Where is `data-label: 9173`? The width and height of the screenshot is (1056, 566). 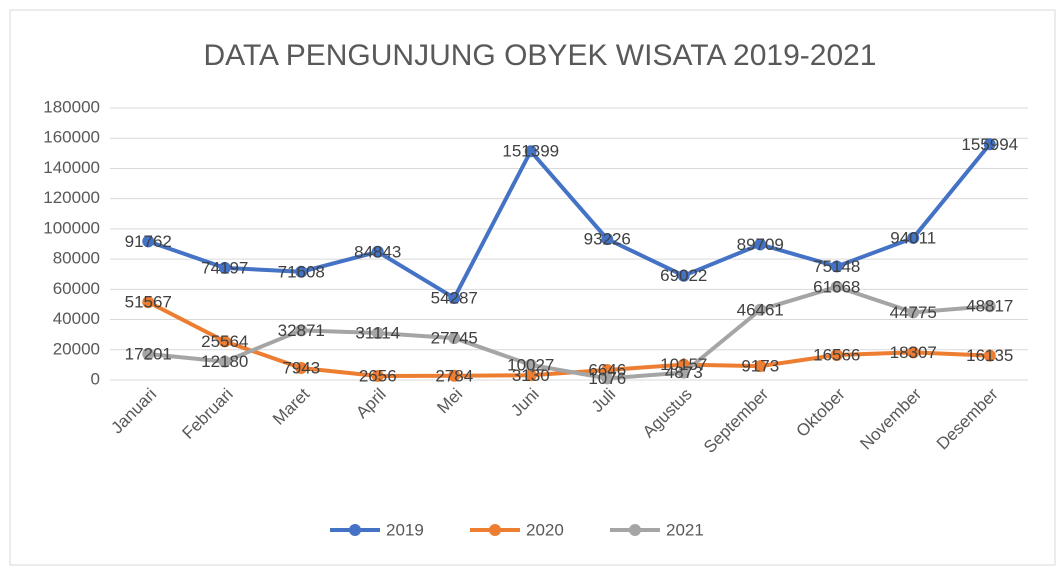 data-label: 9173 is located at coordinates (760, 366).